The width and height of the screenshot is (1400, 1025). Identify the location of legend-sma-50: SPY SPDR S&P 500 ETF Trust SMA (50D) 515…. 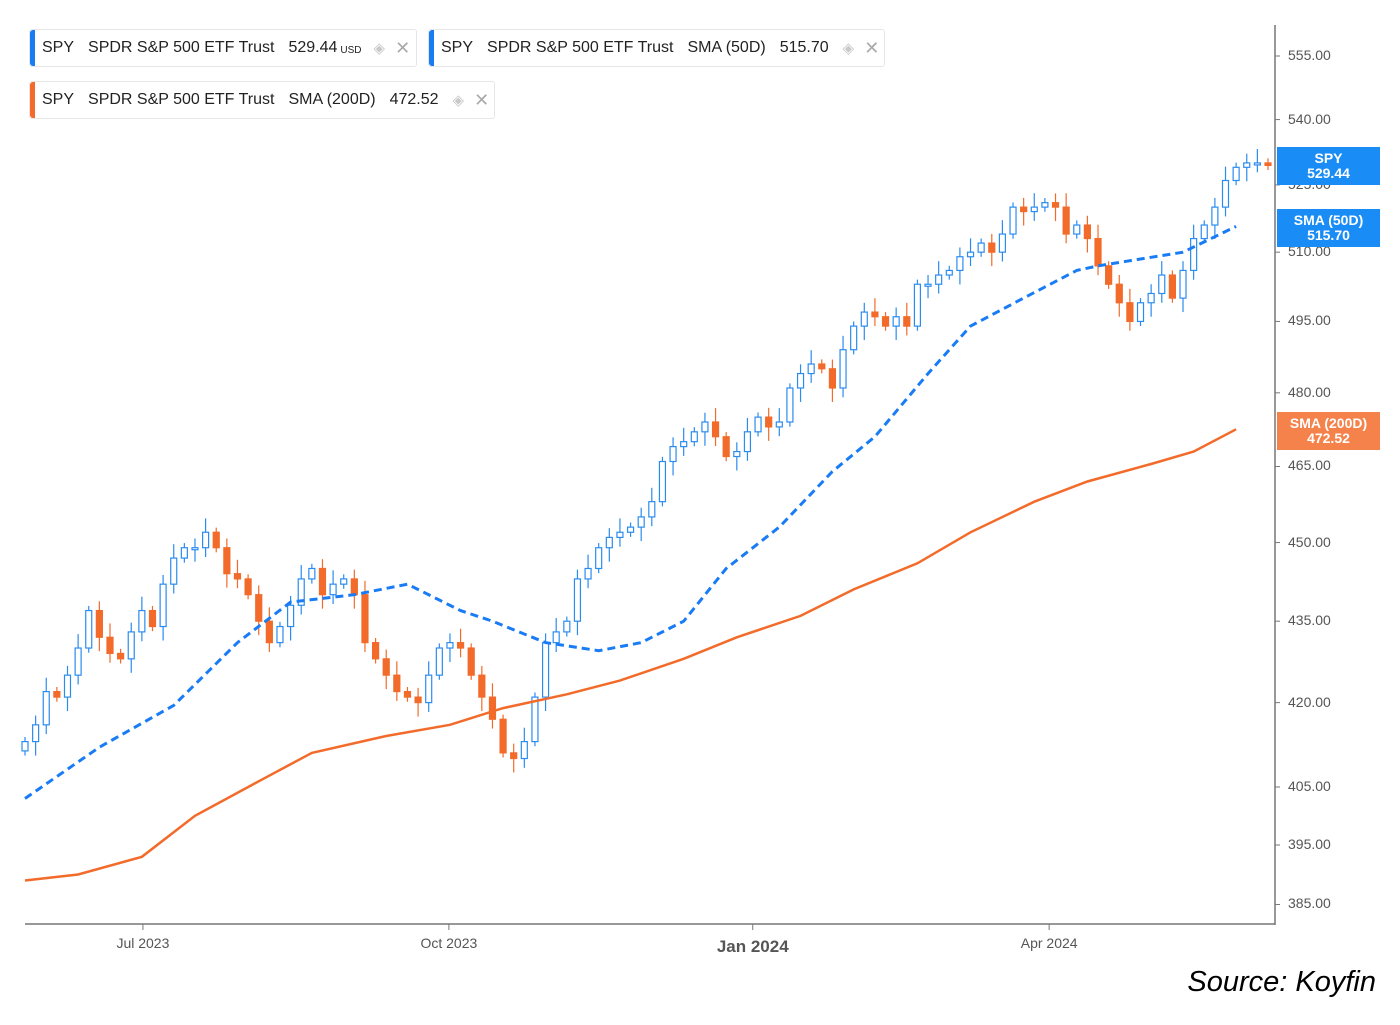
(656, 48).